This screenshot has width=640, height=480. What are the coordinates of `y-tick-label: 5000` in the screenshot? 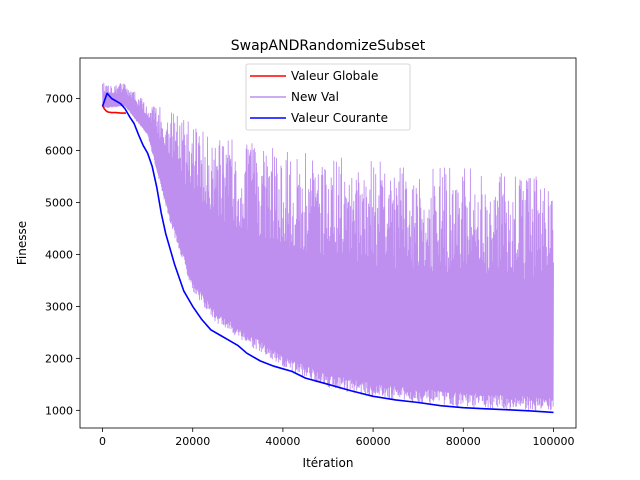 It's located at (59, 202).